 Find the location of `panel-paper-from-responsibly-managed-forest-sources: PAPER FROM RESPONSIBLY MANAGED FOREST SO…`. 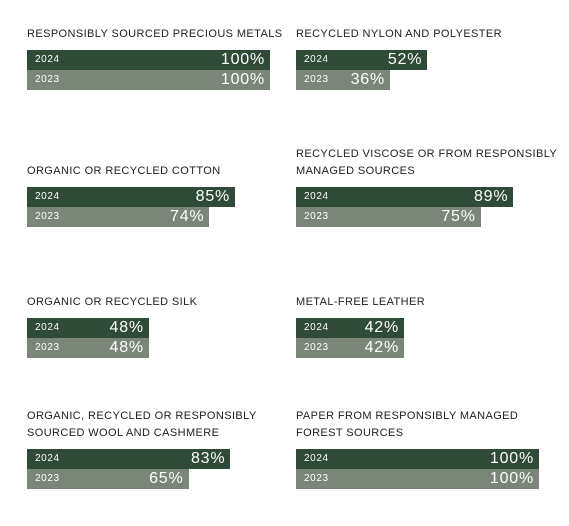

panel-paper-from-responsibly-managed-forest-sources: PAPER FROM RESPONSIBLY MANAGED FOREST SO… is located at coordinates (421, 449).